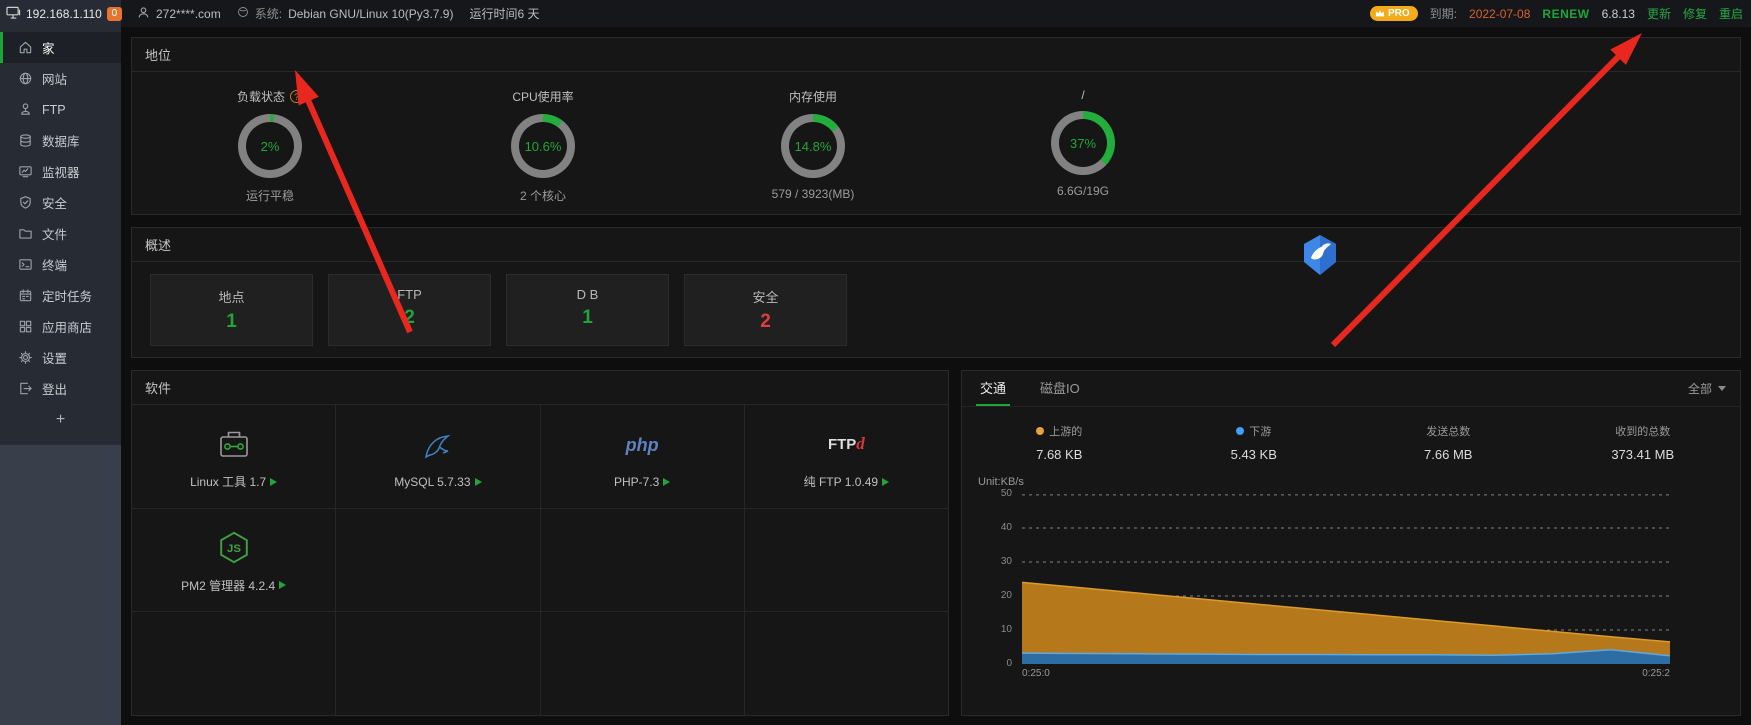 The width and height of the screenshot is (1751, 725). What do you see at coordinates (60, 140) in the screenshot?
I see `sidebar-item-database: 数据库` at bounding box center [60, 140].